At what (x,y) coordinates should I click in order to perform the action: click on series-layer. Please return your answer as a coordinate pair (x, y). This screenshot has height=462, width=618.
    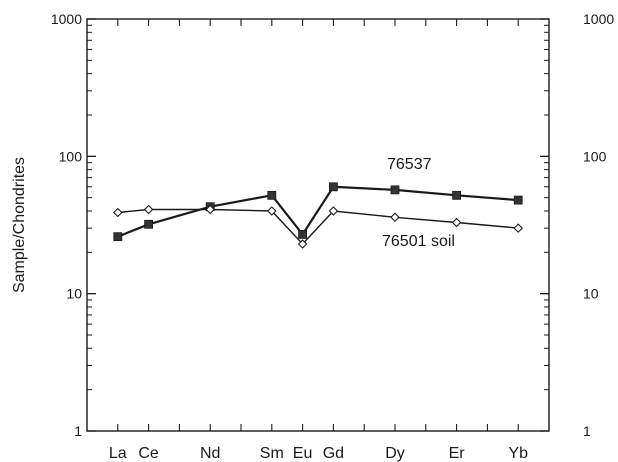
    Looking at the image, I should click on (318, 215).